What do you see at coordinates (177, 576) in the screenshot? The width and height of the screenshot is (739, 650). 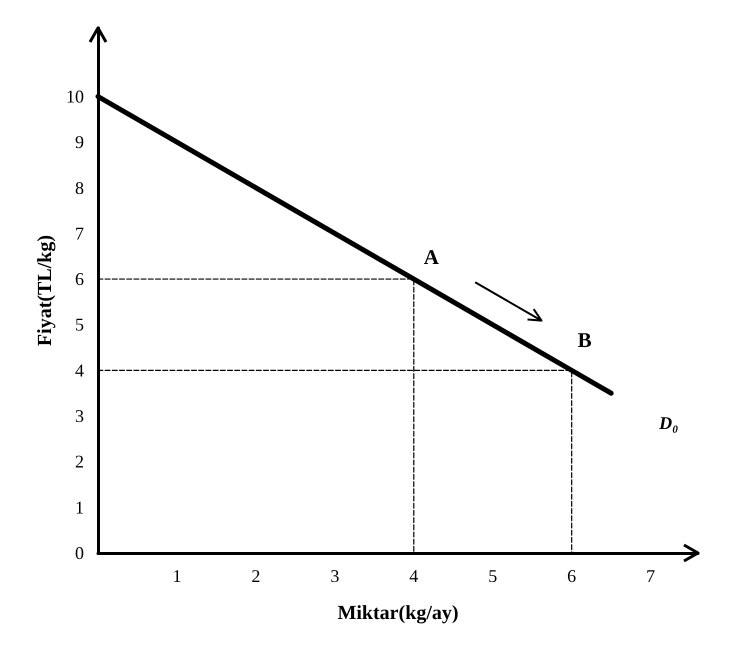 I see `x-tick-label: 1` at bounding box center [177, 576].